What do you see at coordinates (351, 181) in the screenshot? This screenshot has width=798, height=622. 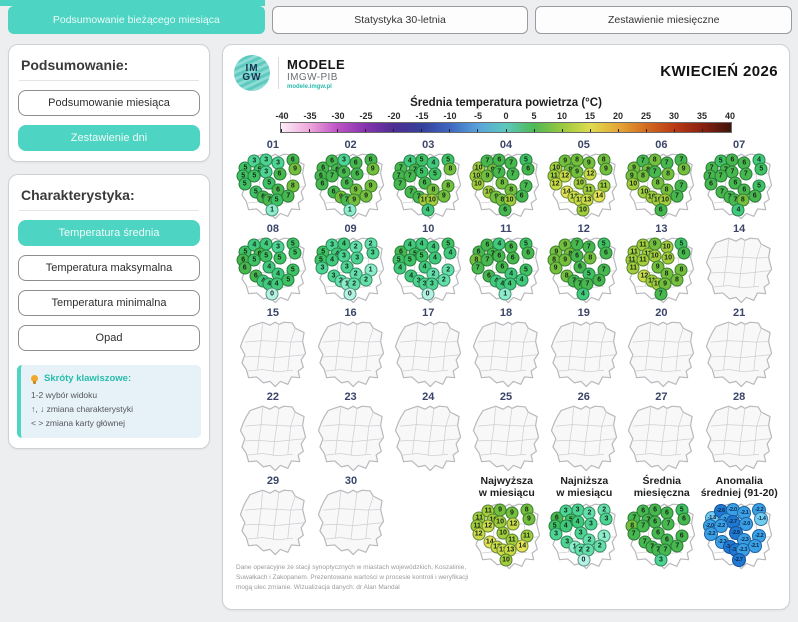 I see `day-map-02: 02 663669666766696997991` at bounding box center [351, 181].